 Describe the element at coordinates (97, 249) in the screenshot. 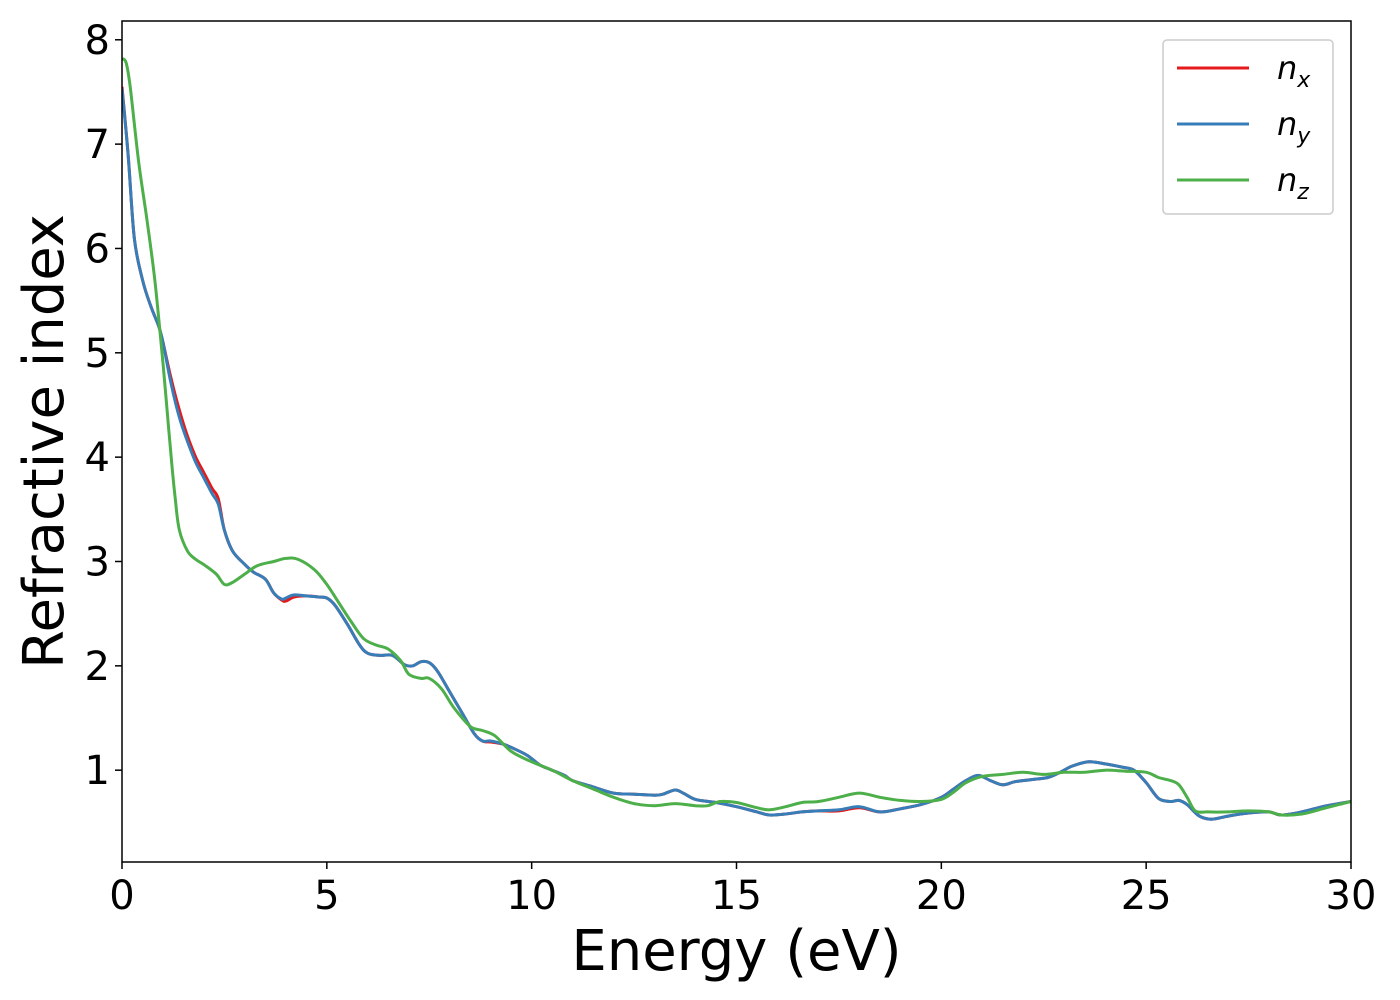

I see `y-tick-label: 6` at that location.